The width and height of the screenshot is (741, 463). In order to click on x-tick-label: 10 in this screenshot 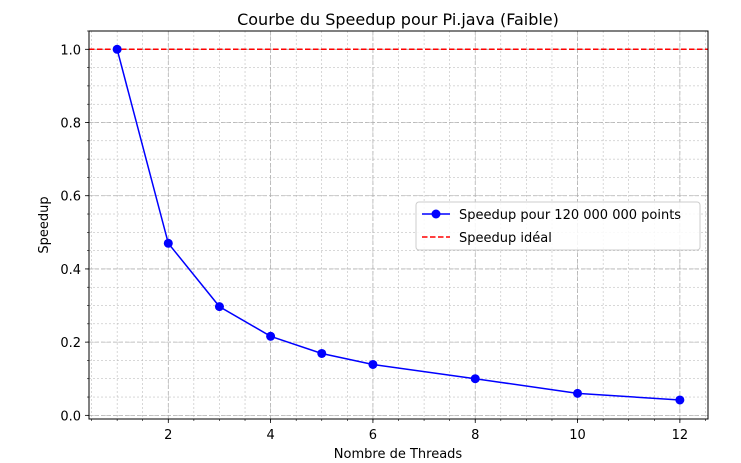, I will do `click(577, 435)`.